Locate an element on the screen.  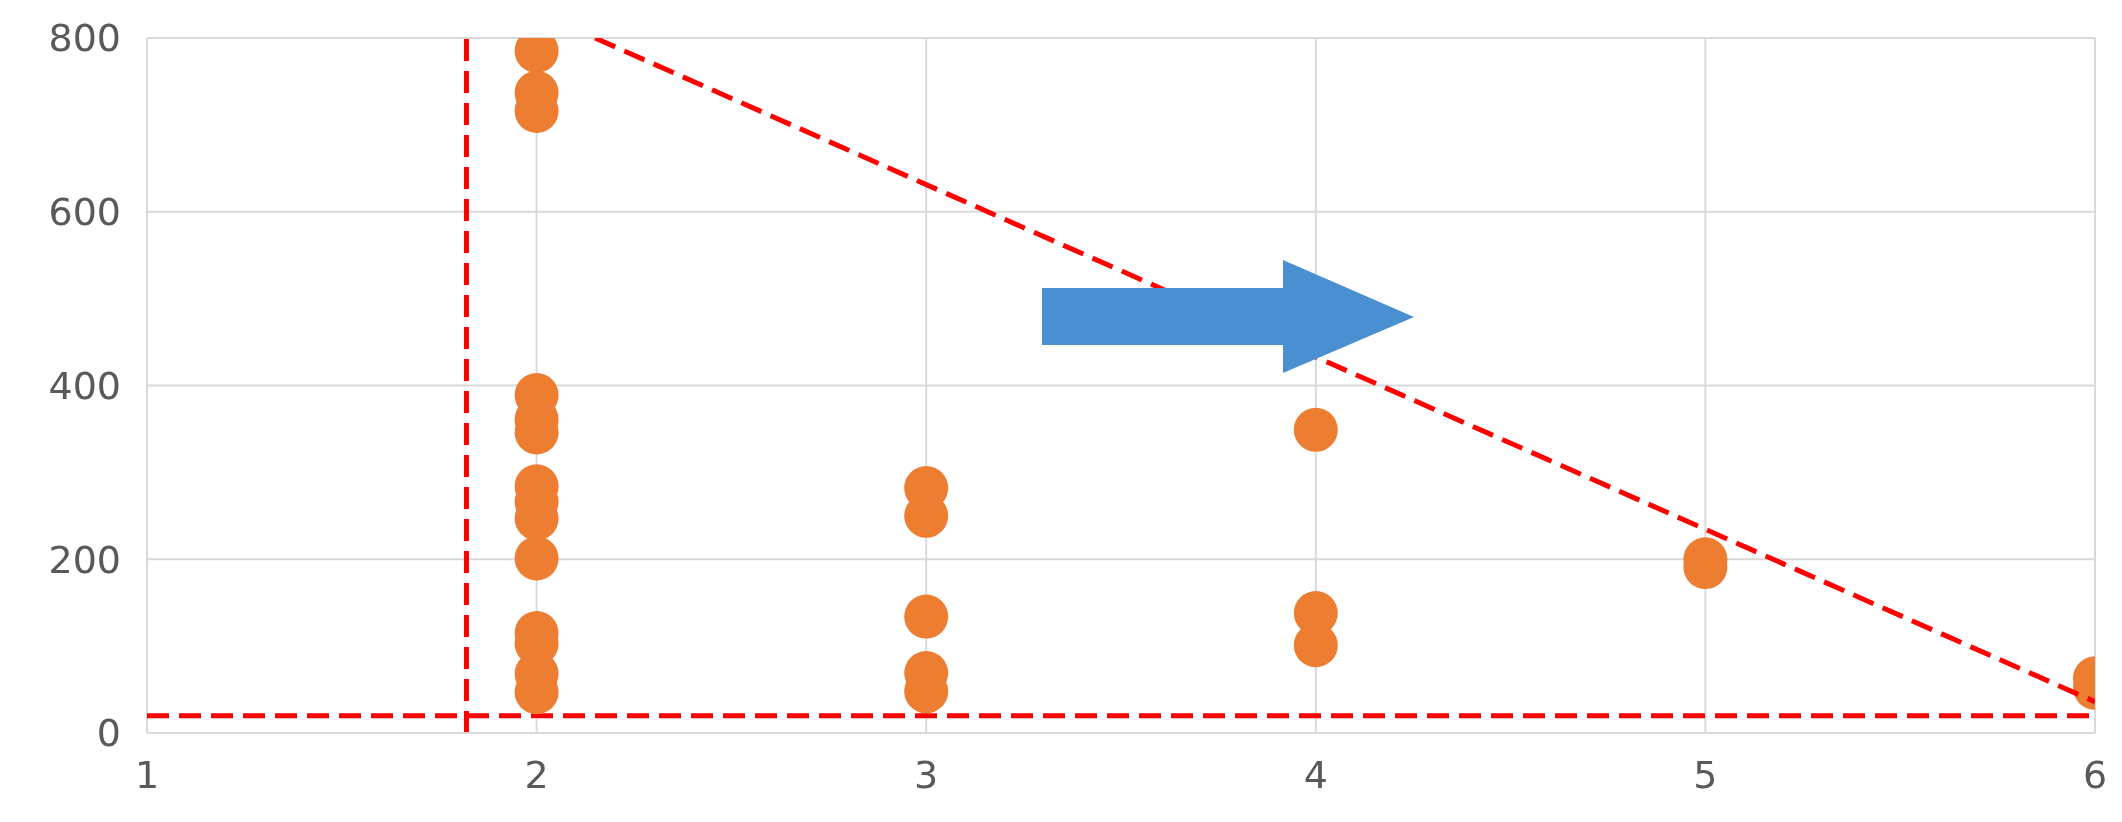
y-tick-label: 0 is located at coordinates (108, 733).